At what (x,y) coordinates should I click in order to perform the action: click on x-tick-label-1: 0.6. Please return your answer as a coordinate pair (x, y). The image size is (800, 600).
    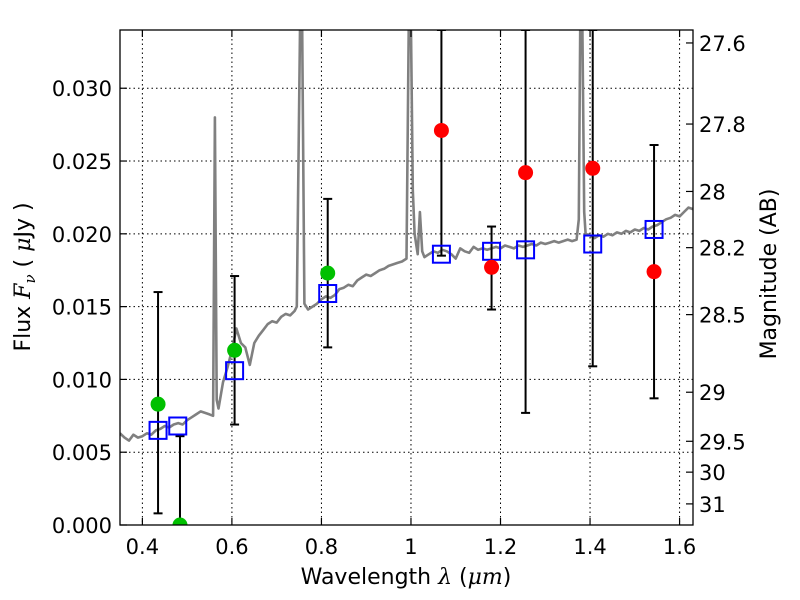
    Looking at the image, I should click on (231, 547).